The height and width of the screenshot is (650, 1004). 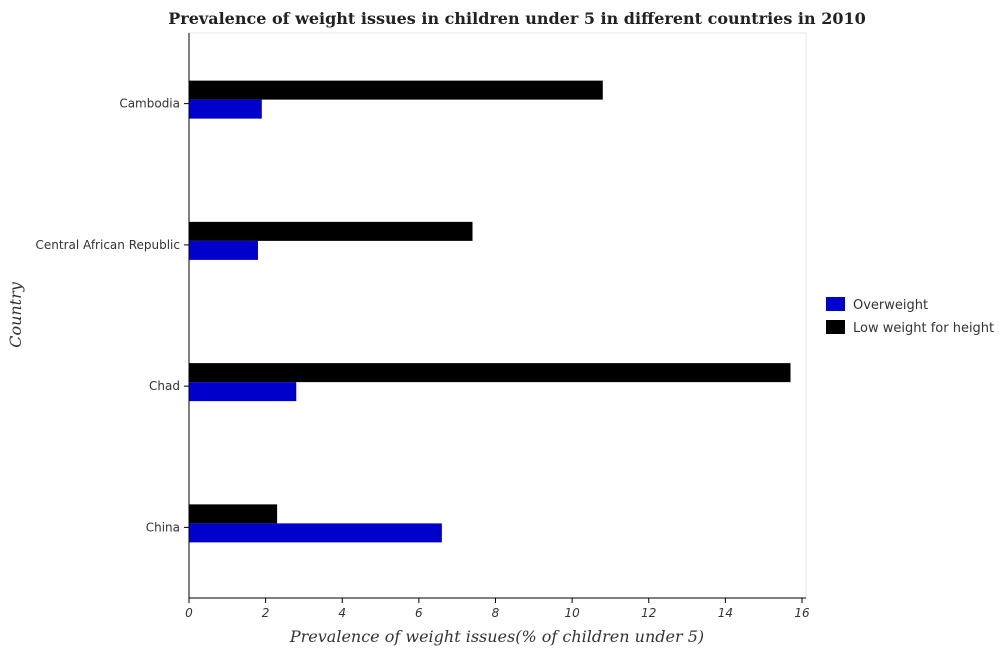 I want to click on bar-overweight-central-african-republic, so click(x=223, y=250).